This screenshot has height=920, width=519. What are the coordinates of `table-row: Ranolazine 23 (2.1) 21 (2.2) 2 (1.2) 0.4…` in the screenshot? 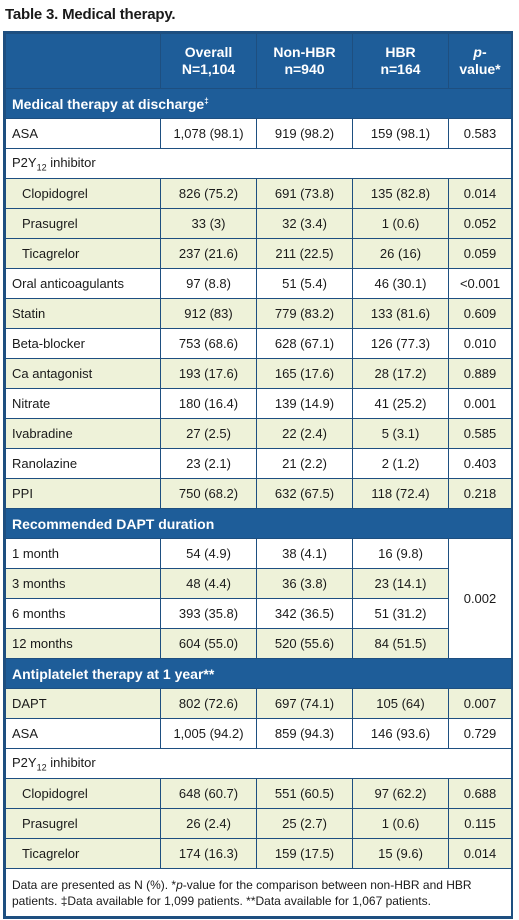 It's located at (258, 463).